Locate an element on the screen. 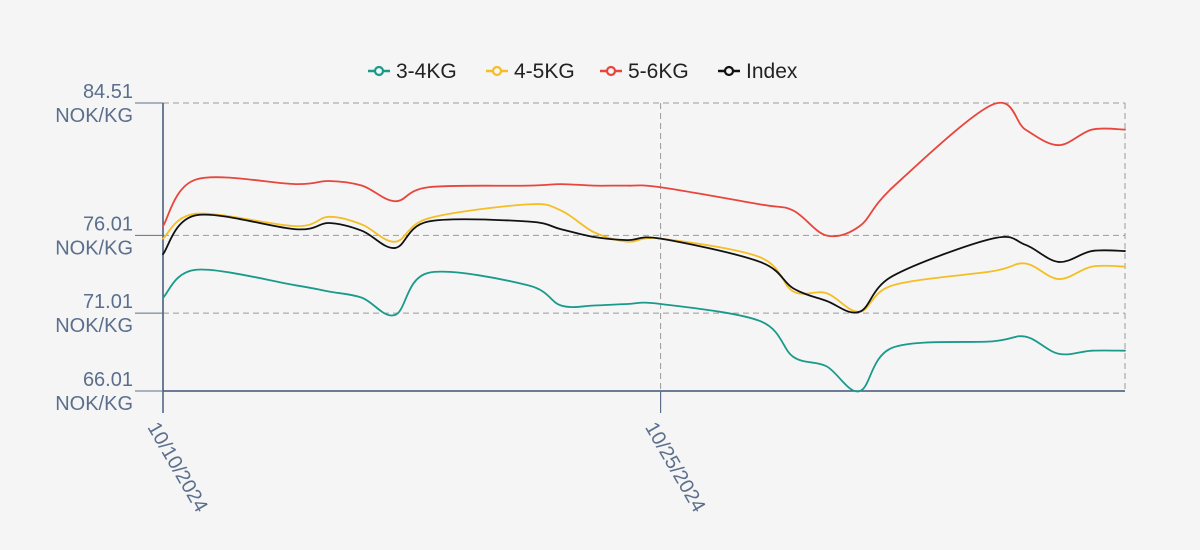 The width and height of the screenshot is (1200, 550). legend-label: 5-6KG is located at coordinates (658, 71).